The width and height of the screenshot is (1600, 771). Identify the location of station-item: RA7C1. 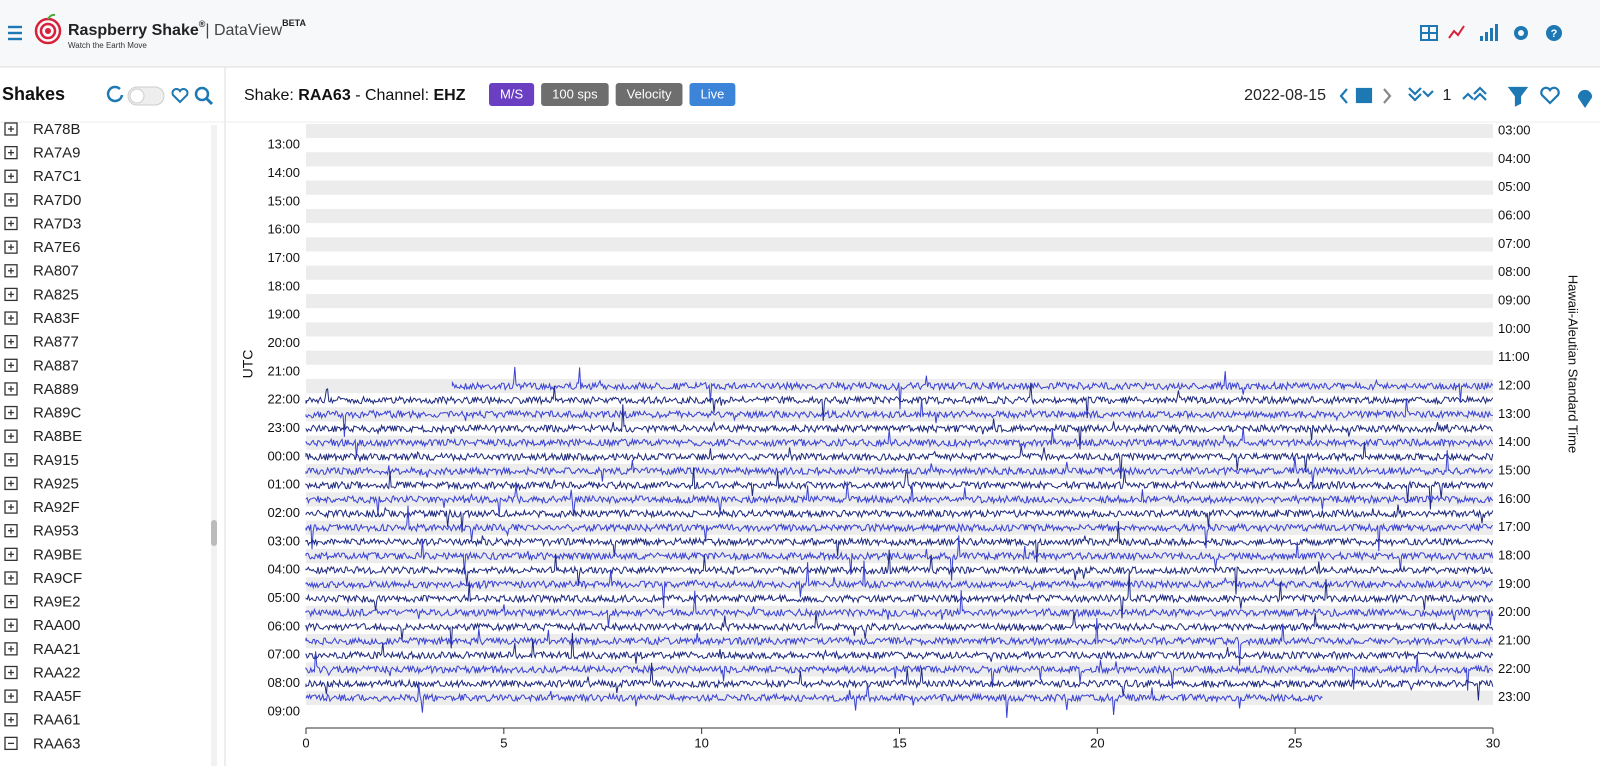
(42, 176).